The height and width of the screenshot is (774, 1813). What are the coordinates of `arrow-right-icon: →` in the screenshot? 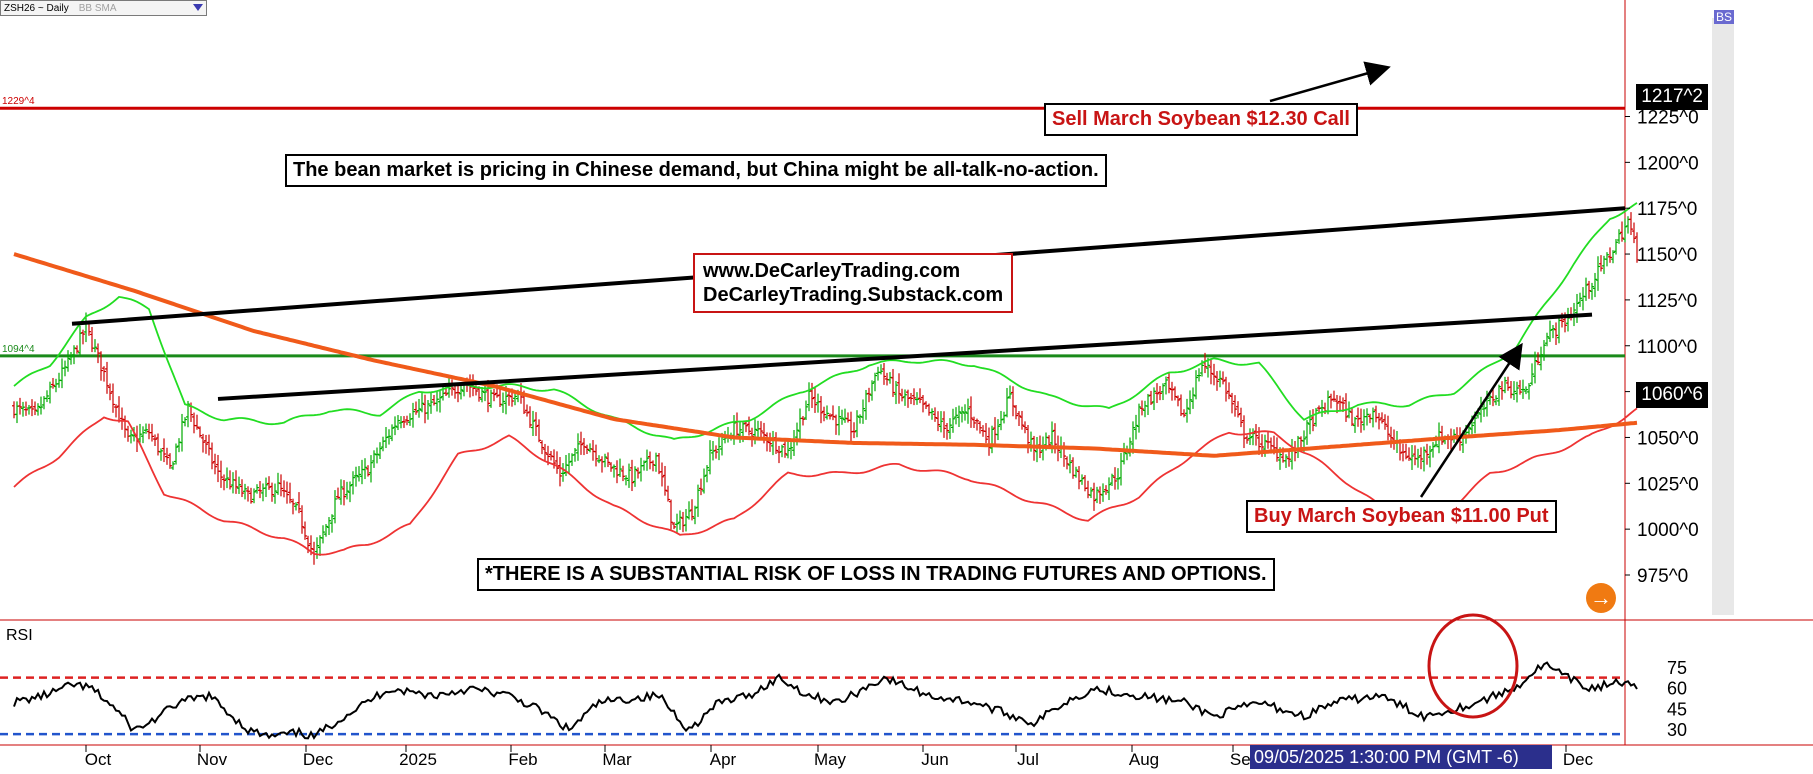 It's located at (1601, 598).